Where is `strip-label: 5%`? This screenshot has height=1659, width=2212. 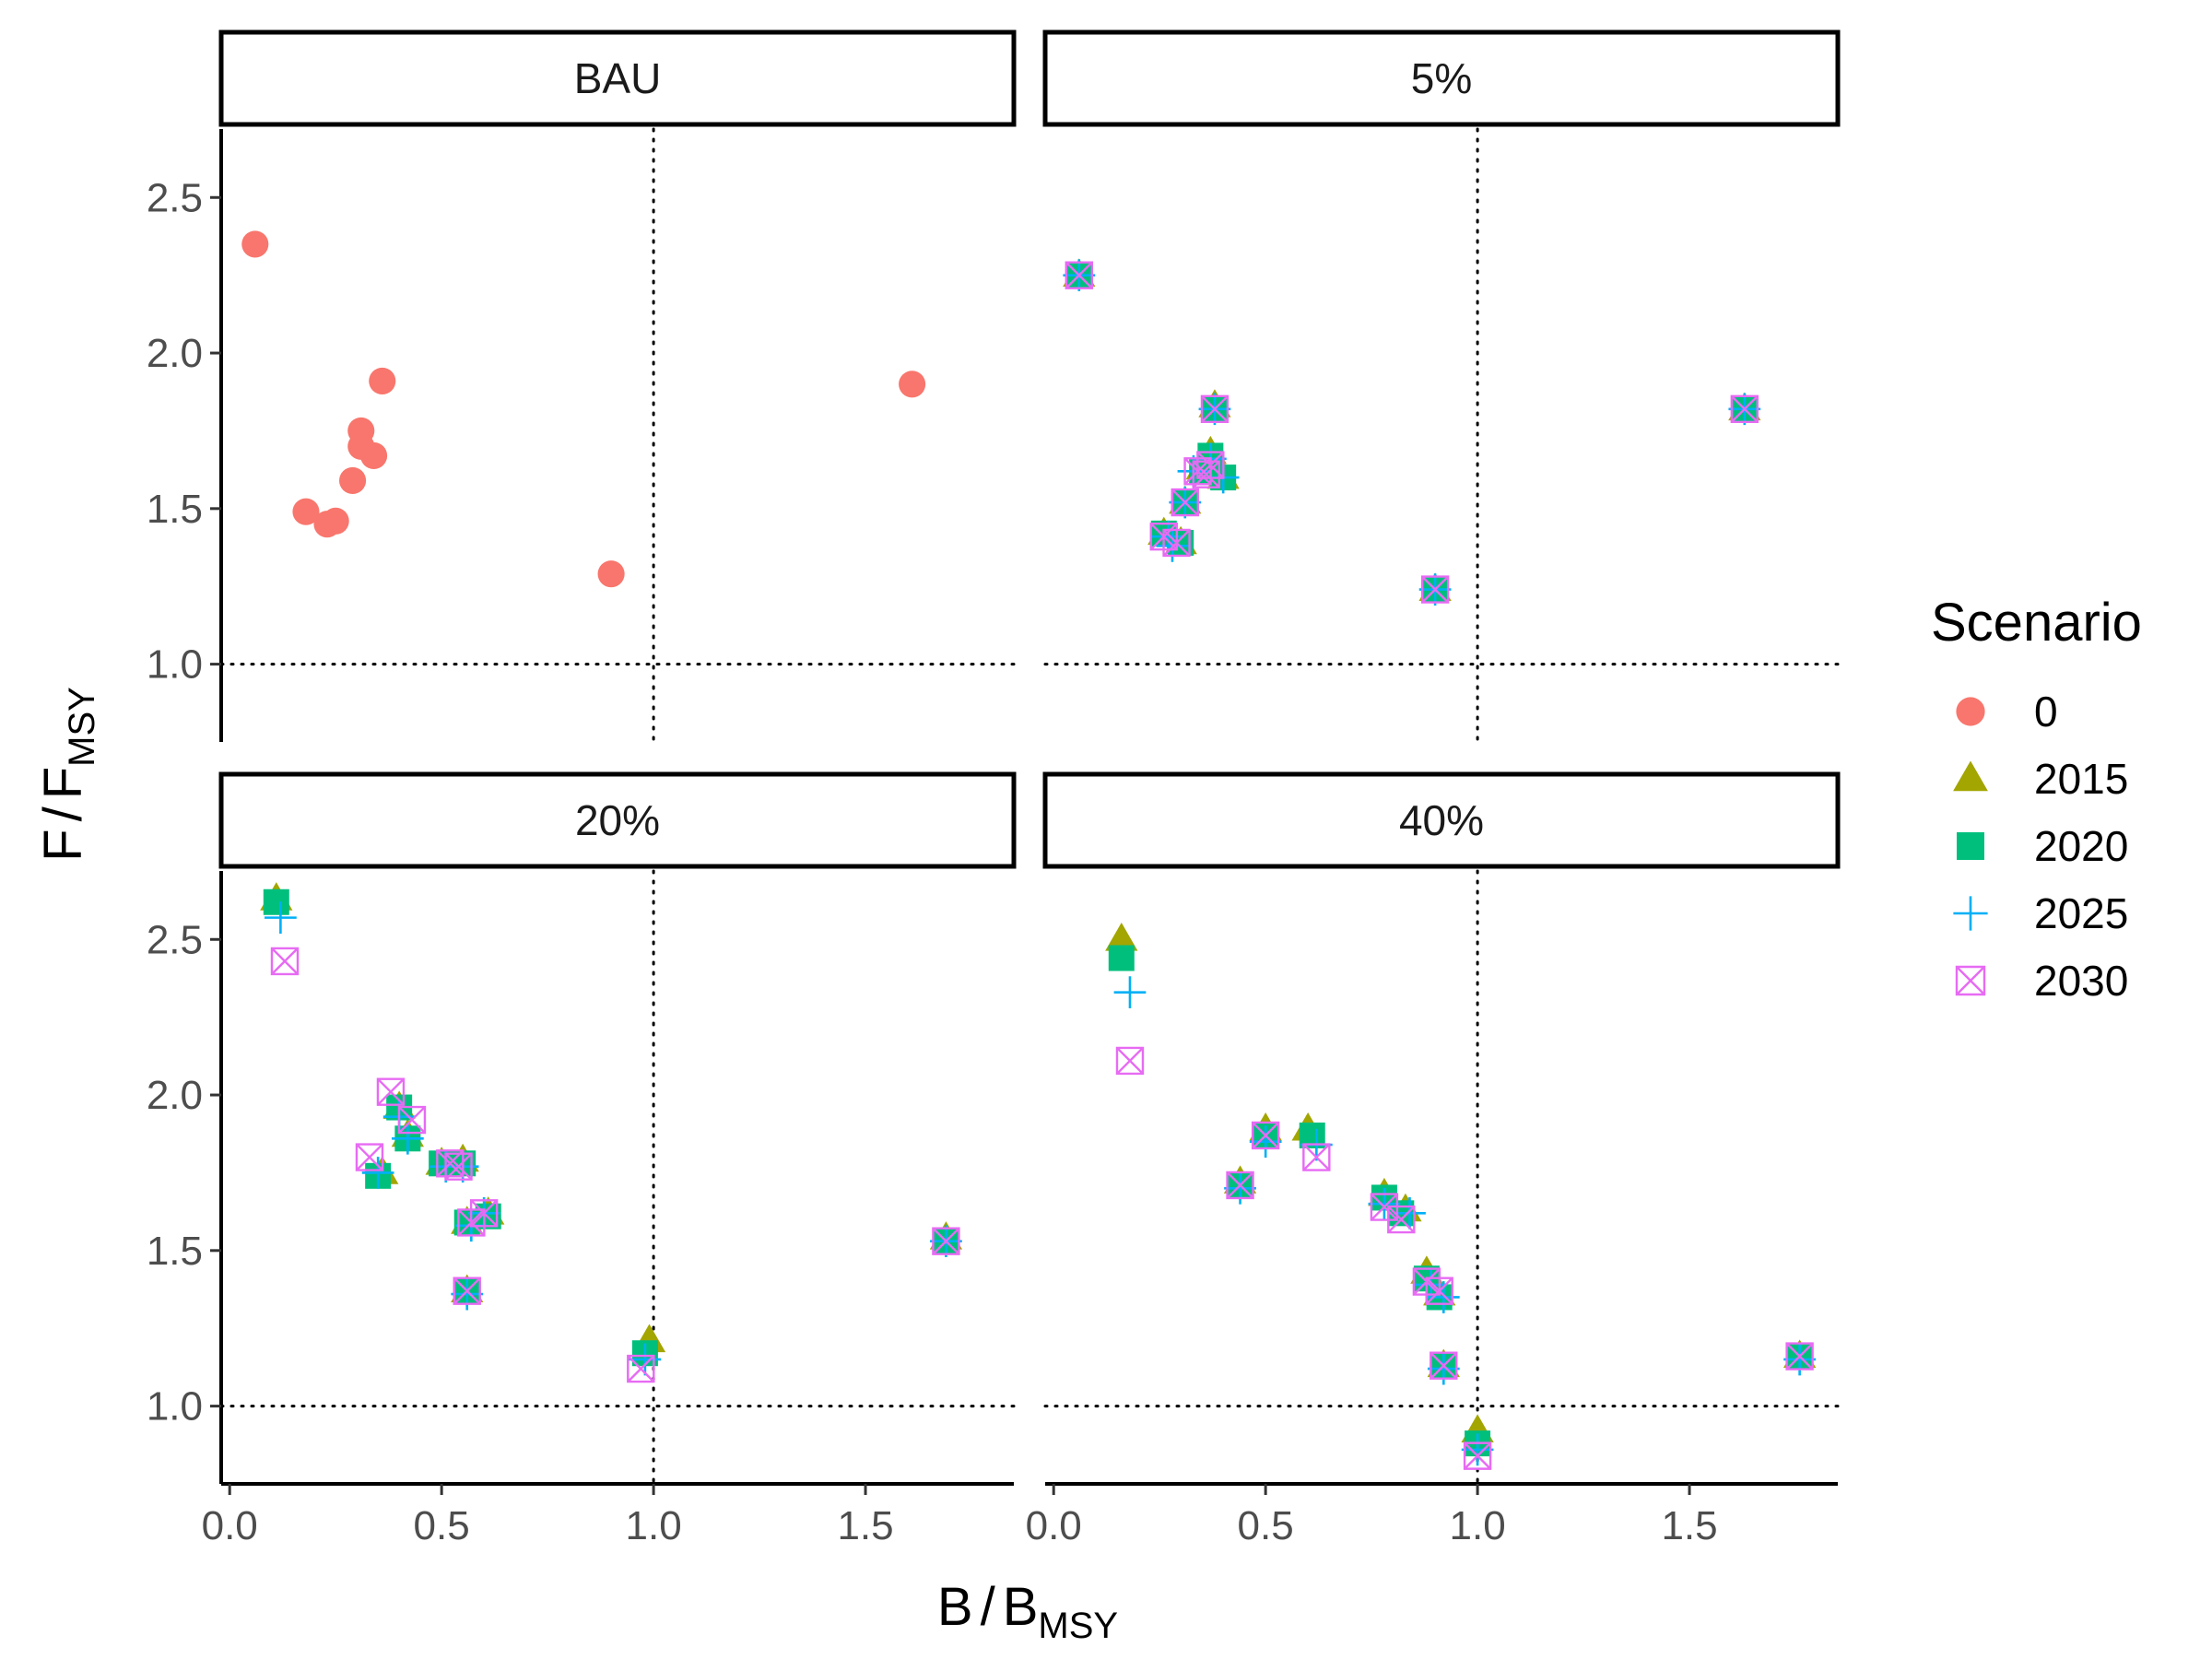 strip-label: 5% is located at coordinates (1441, 78).